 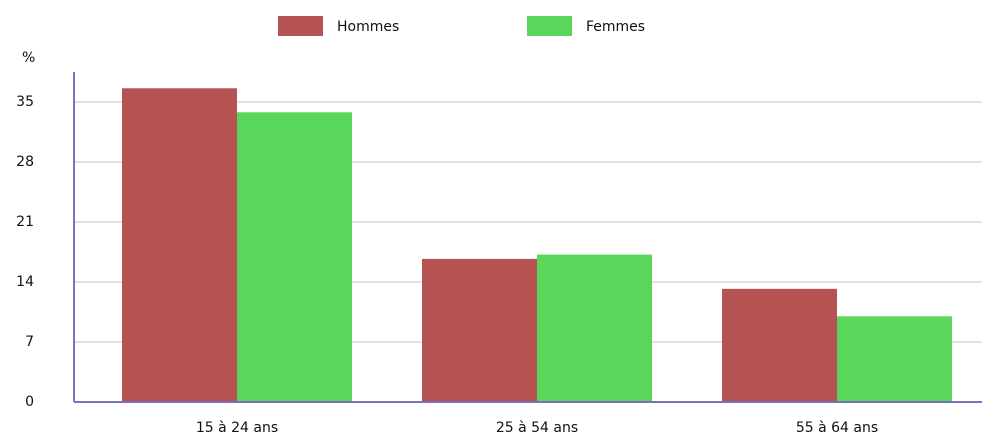 What do you see at coordinates (25, 102) in the screenshot?
I see `y-tick-label: 35` at bounding box center [25, 102].